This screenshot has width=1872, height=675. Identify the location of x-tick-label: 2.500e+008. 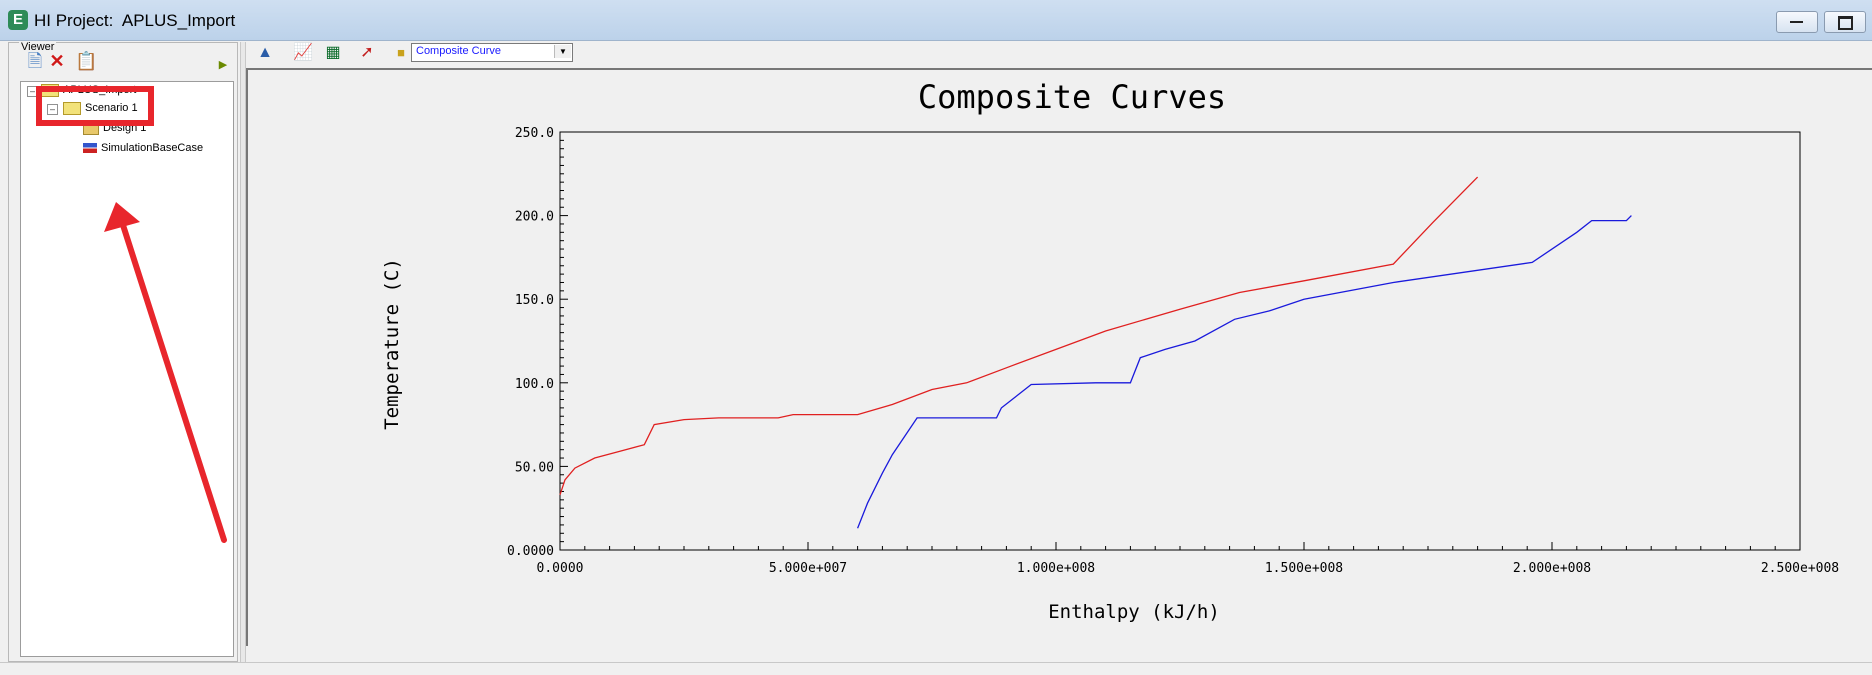
(1800, 568).